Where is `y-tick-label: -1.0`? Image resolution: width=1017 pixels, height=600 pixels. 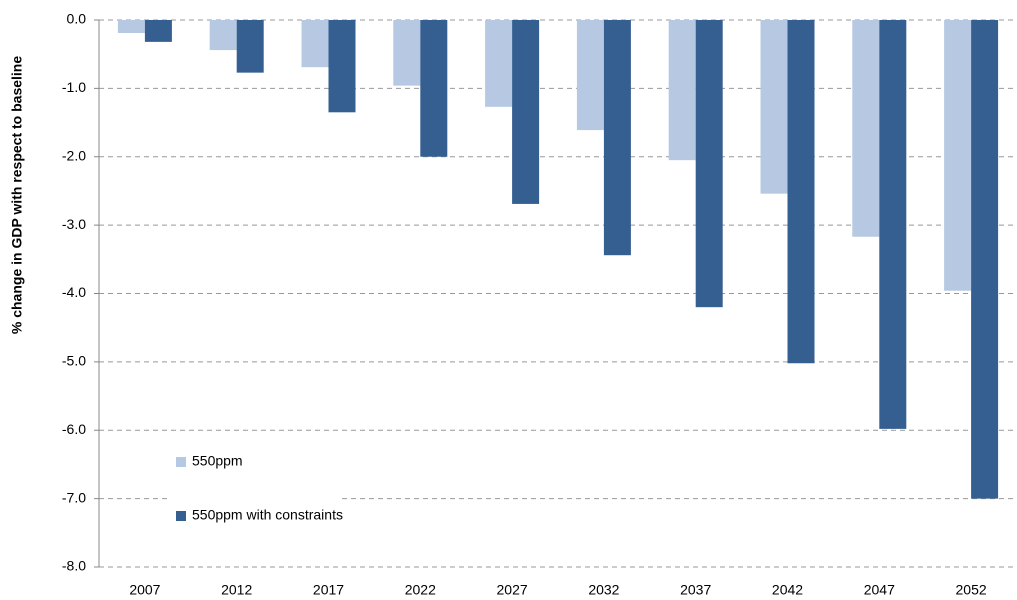
y-tick-label: -1.0 is located at coordinates (74, 87).